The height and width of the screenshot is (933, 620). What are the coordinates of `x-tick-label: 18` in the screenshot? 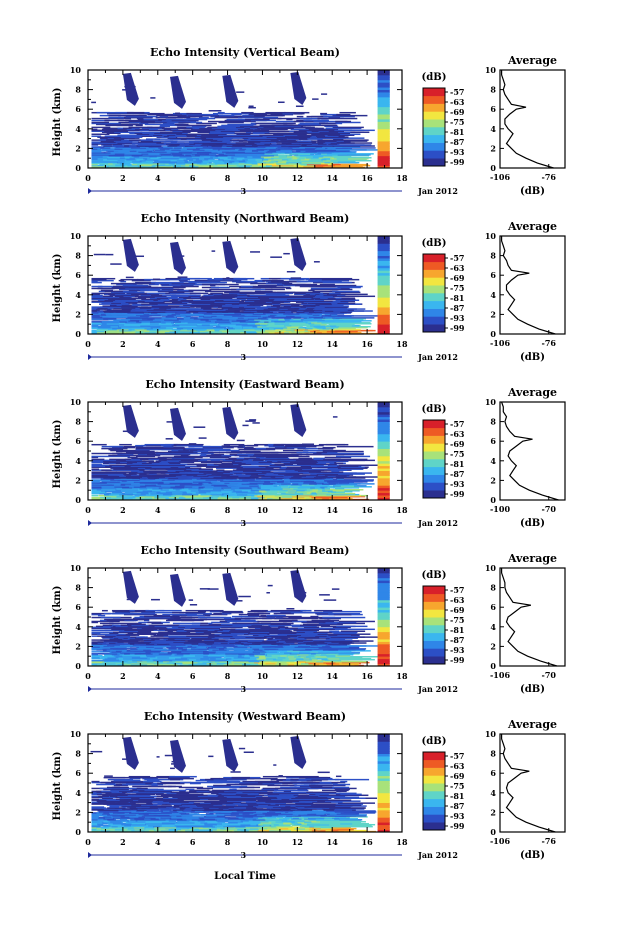 It's located at (402, 178).